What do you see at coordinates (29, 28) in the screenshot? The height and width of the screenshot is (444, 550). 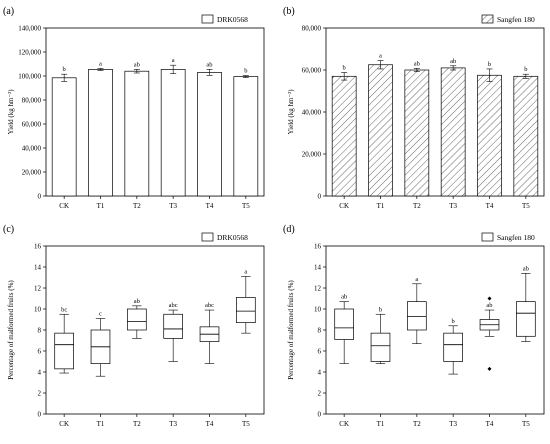 I see `y-tick-label: 140,000` at bounding box center [29, 28].